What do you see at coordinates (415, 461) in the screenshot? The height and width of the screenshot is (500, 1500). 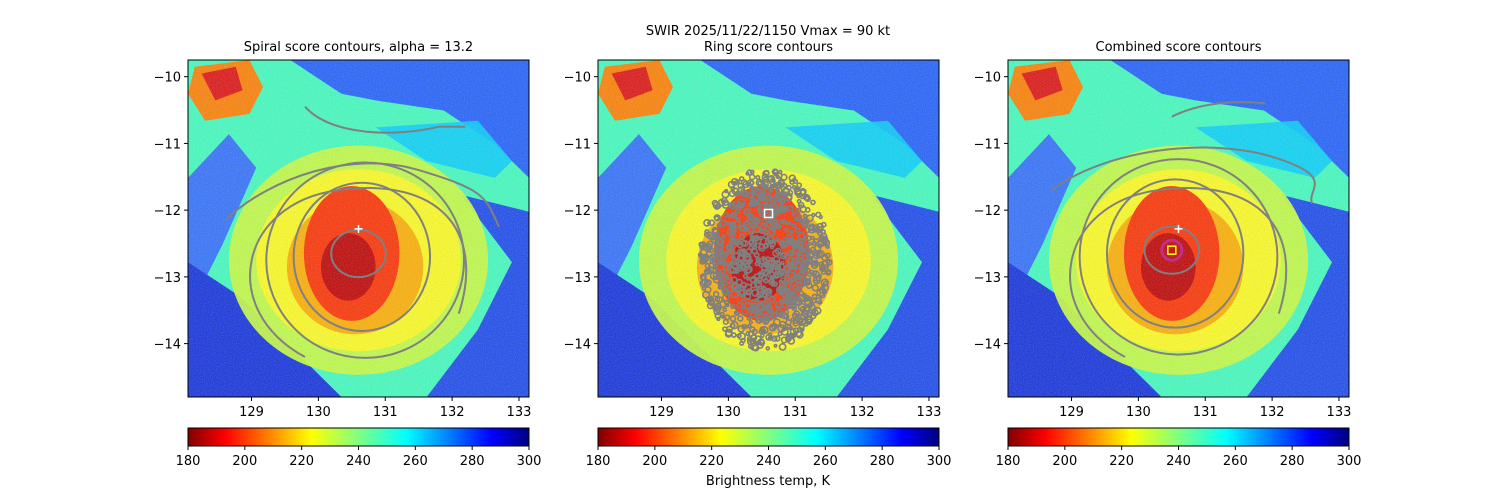 I see `colorbar-tick-label: 260` at bounding box center [415, 461].